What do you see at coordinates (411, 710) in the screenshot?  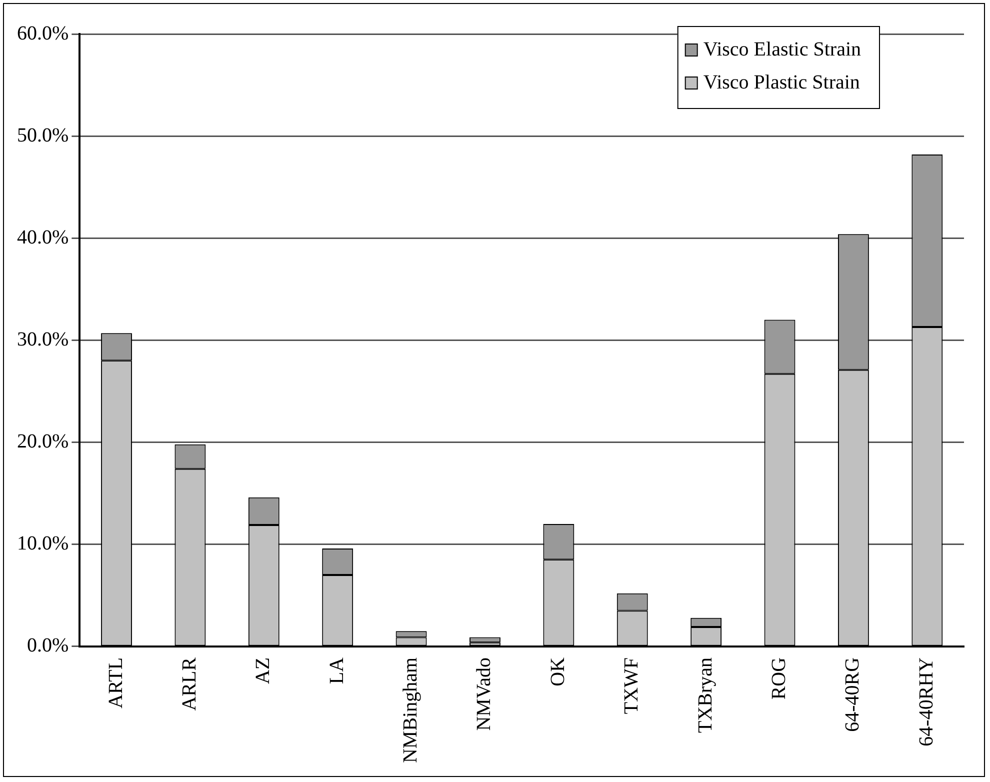 I see `x-tick-label: NMBingham` at bounding box center [411, 710].